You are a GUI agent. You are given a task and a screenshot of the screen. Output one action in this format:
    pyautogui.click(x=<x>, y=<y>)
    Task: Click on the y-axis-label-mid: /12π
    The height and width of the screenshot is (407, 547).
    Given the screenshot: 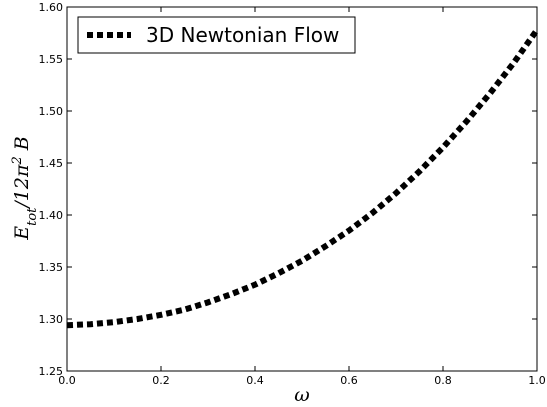 What is the action you would take?
    pyautogui.click(x=22, y=187)
    